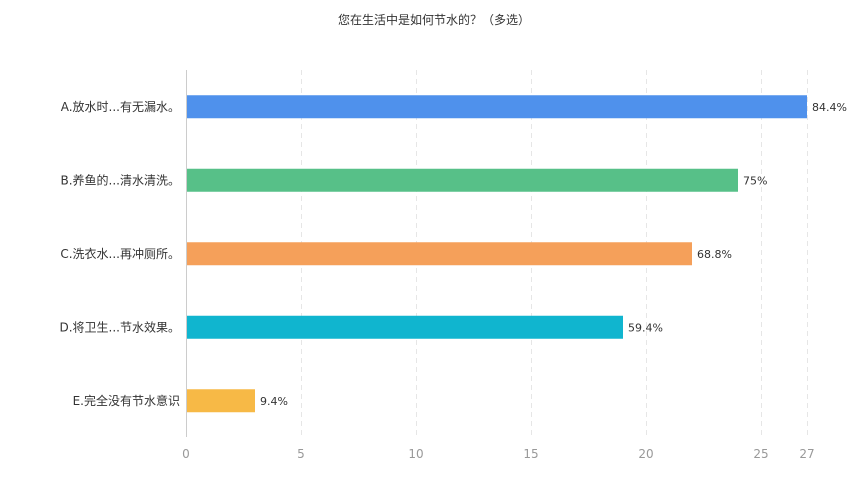 The height and width of the screenshot is (489, 868). What do you see at coordinates (415, 454) in the screenshot?
I see `x-tick-label: 10` at bounding box center [415, 454].